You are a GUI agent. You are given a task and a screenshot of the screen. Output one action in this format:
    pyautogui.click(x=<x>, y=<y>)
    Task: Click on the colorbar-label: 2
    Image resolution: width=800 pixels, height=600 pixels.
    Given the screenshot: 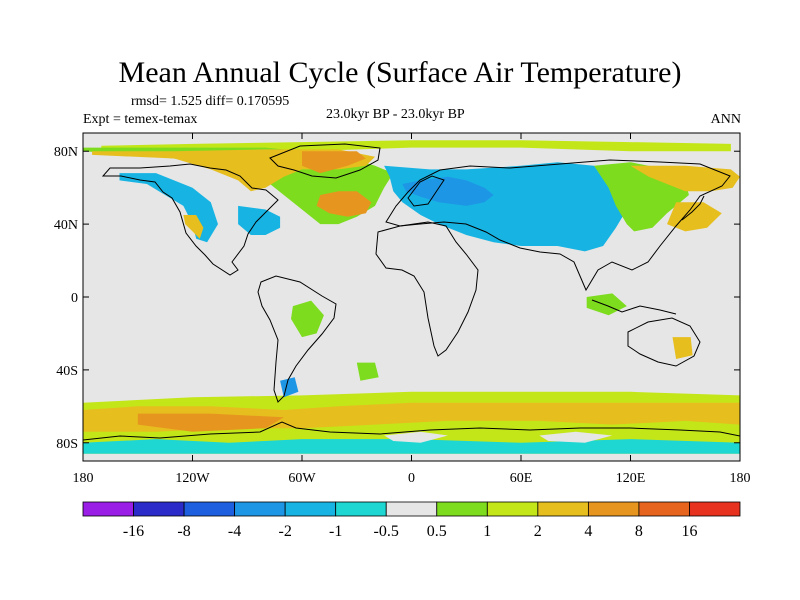 What is the action you would take?
    pyautogui.click(x=538, y=531)
    